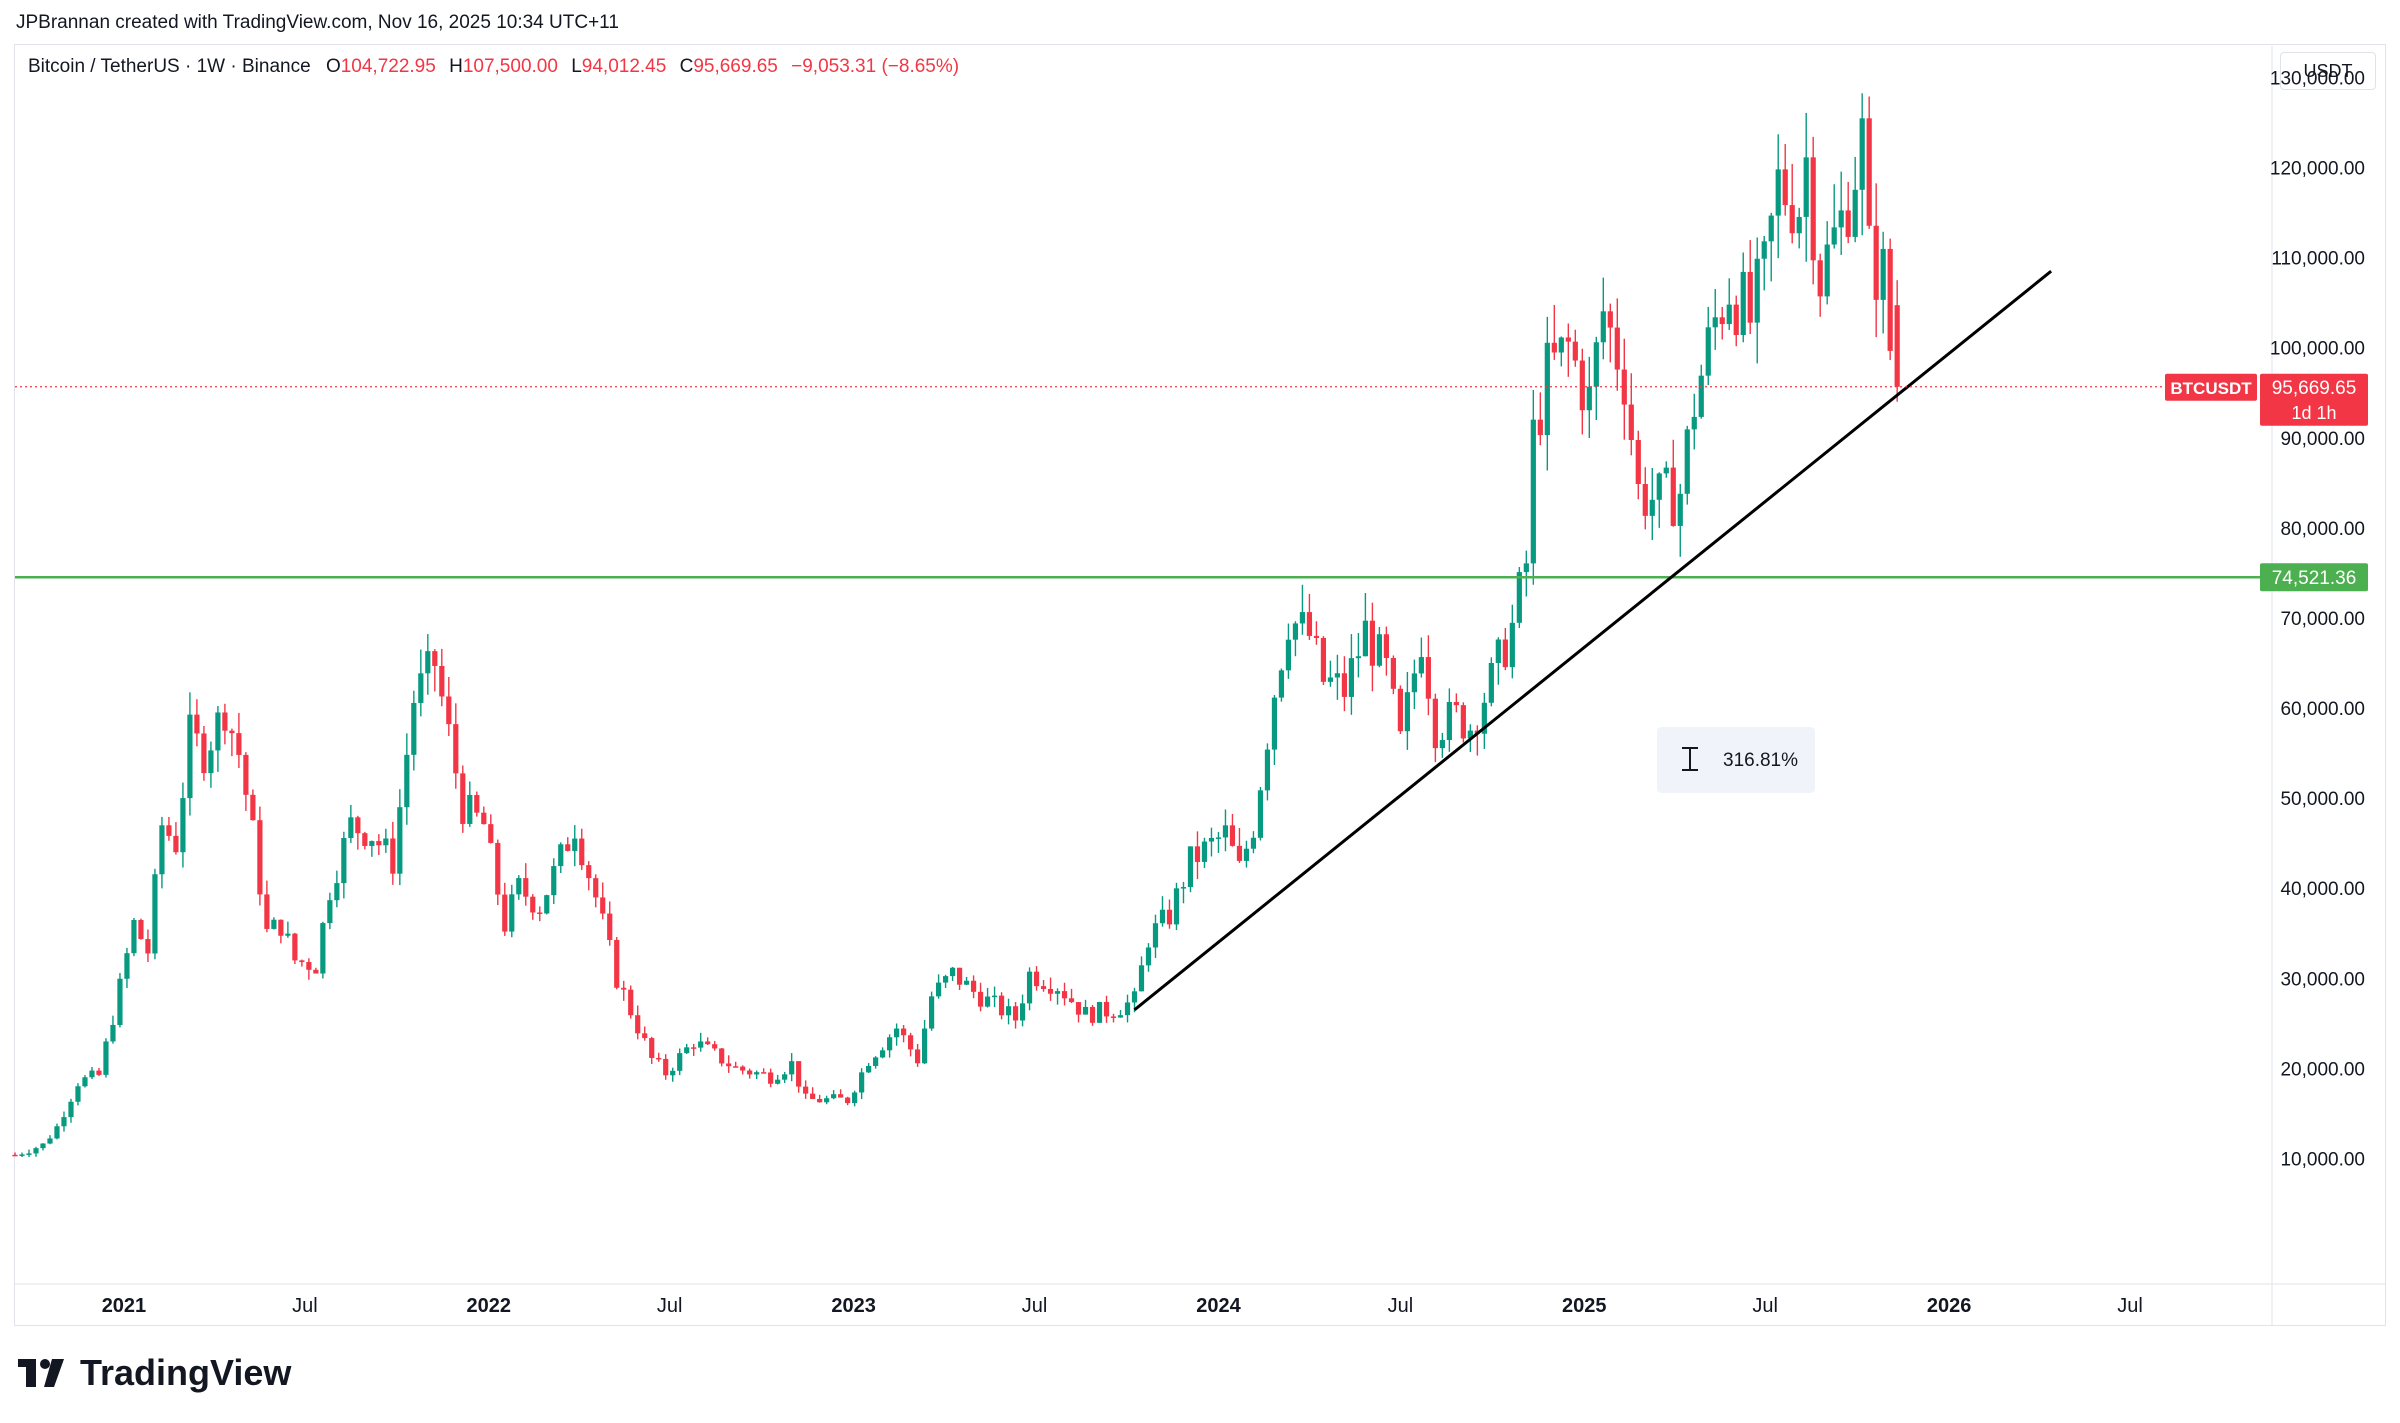 The image size is (2400, 1423). Describe the element at coordinates (456, 66) in the screenshot. I see `high-label: H` at that location.